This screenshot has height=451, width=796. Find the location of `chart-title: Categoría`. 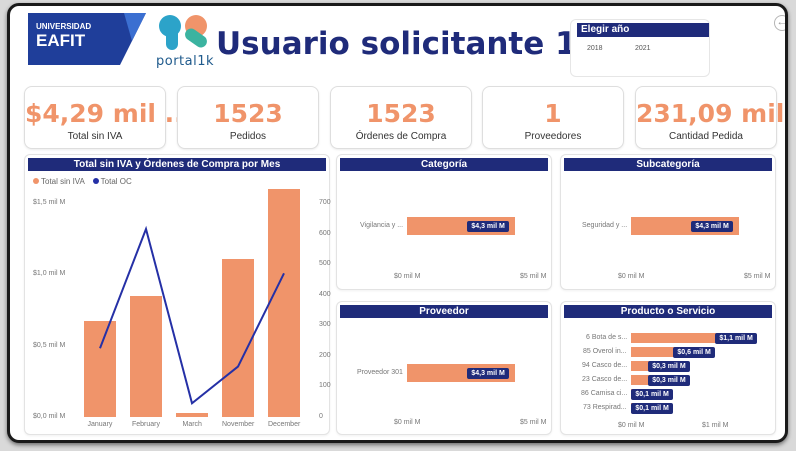

chart-title: Categoría is located at coordinates (444, 164).